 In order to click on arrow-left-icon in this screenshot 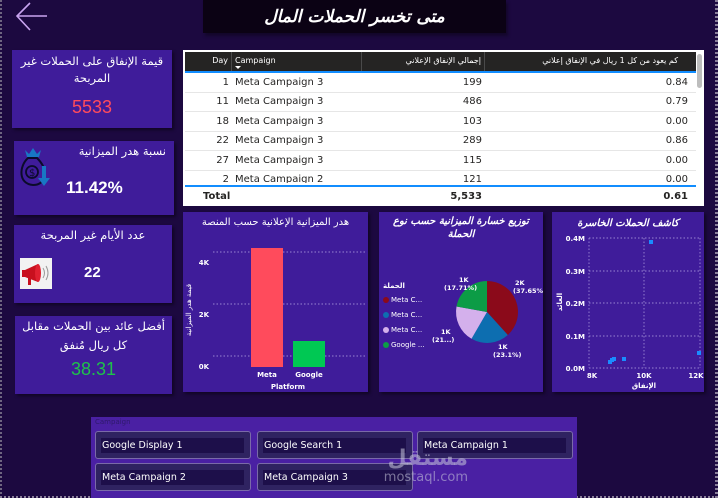, I will do `click(31, 16)`.